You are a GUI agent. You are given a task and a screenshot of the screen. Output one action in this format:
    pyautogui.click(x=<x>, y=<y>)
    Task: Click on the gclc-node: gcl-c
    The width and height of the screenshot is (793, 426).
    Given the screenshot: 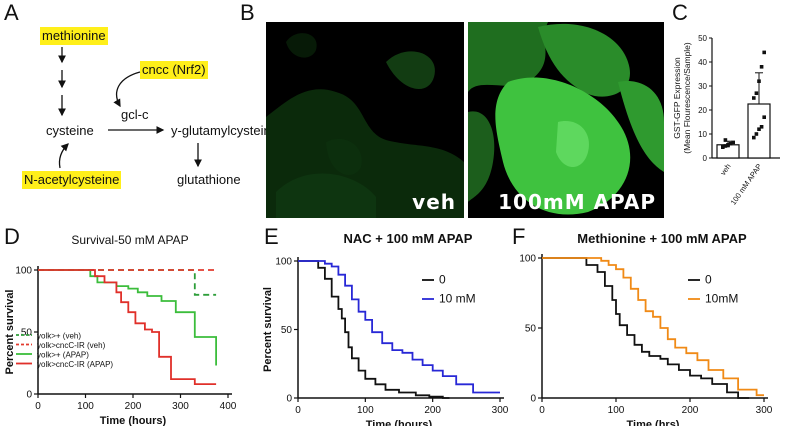 What is the action you would take?
    pyautogui.click(x=135, y=114)
    